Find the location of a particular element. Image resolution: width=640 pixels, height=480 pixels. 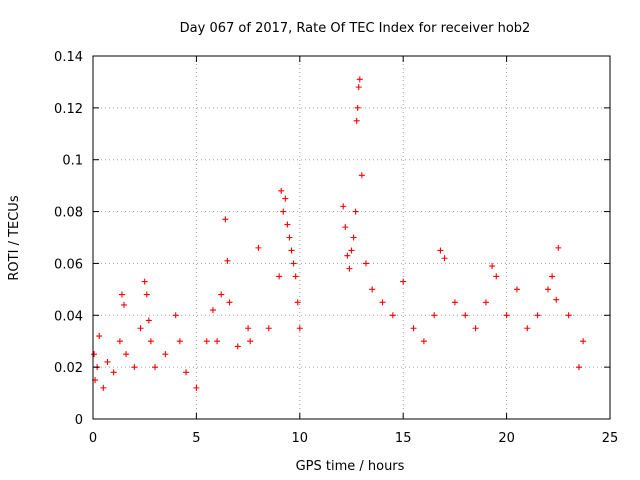

y-tick-label: 0.06 is located at coordinates (68, 264).